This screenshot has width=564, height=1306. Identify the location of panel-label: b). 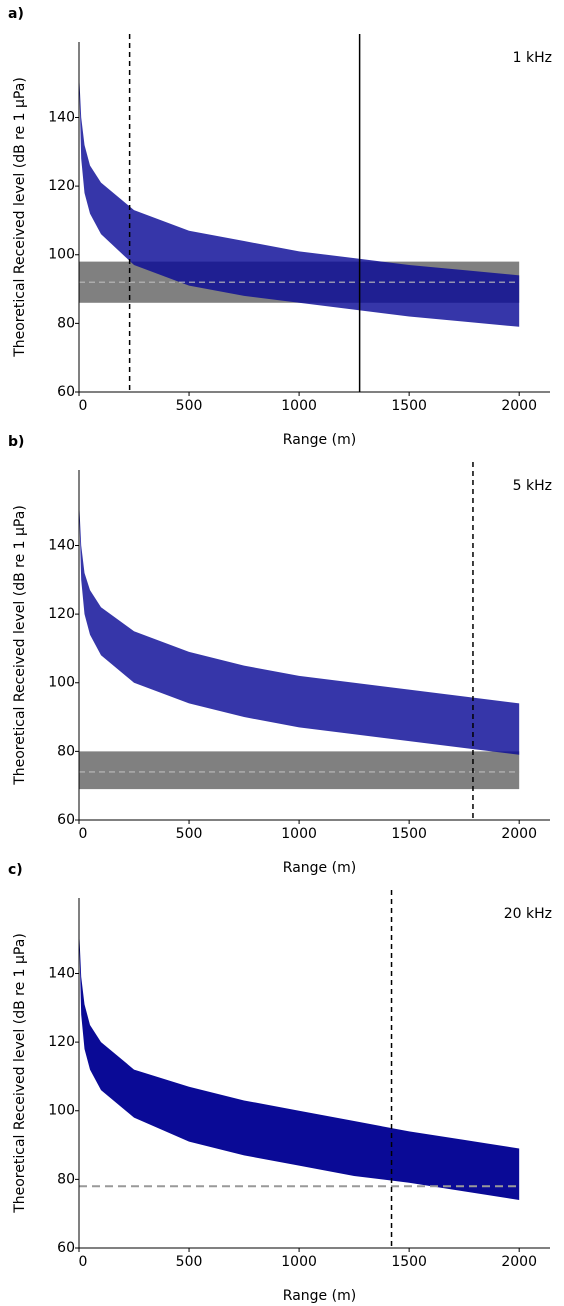
(16, 442).